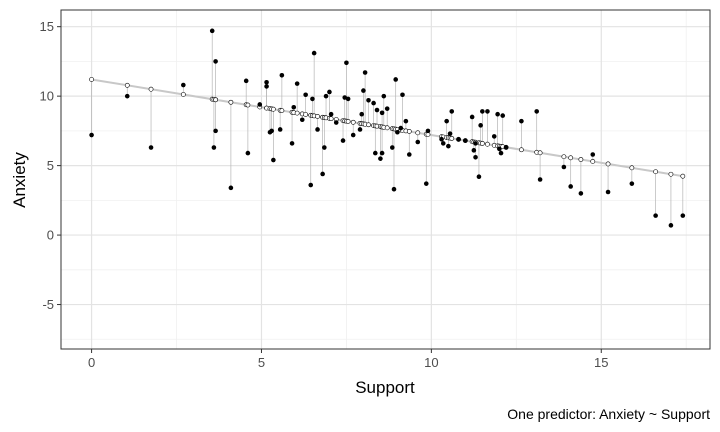 The height and width of the screenshot is (432, 720). I want to click on x-tick-label: 15, so click(601, 362).